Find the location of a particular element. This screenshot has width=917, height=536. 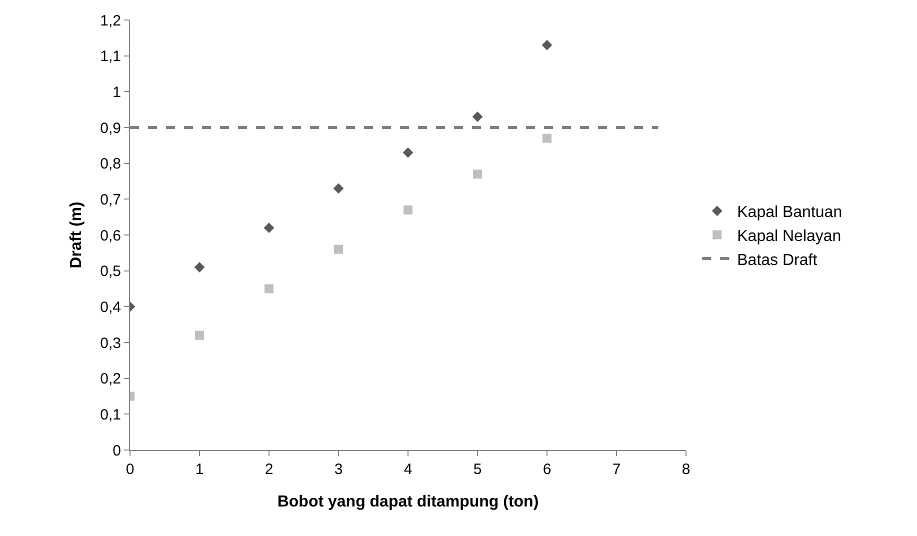

y-tick-label: 0 is located at coordinates (116, 451).